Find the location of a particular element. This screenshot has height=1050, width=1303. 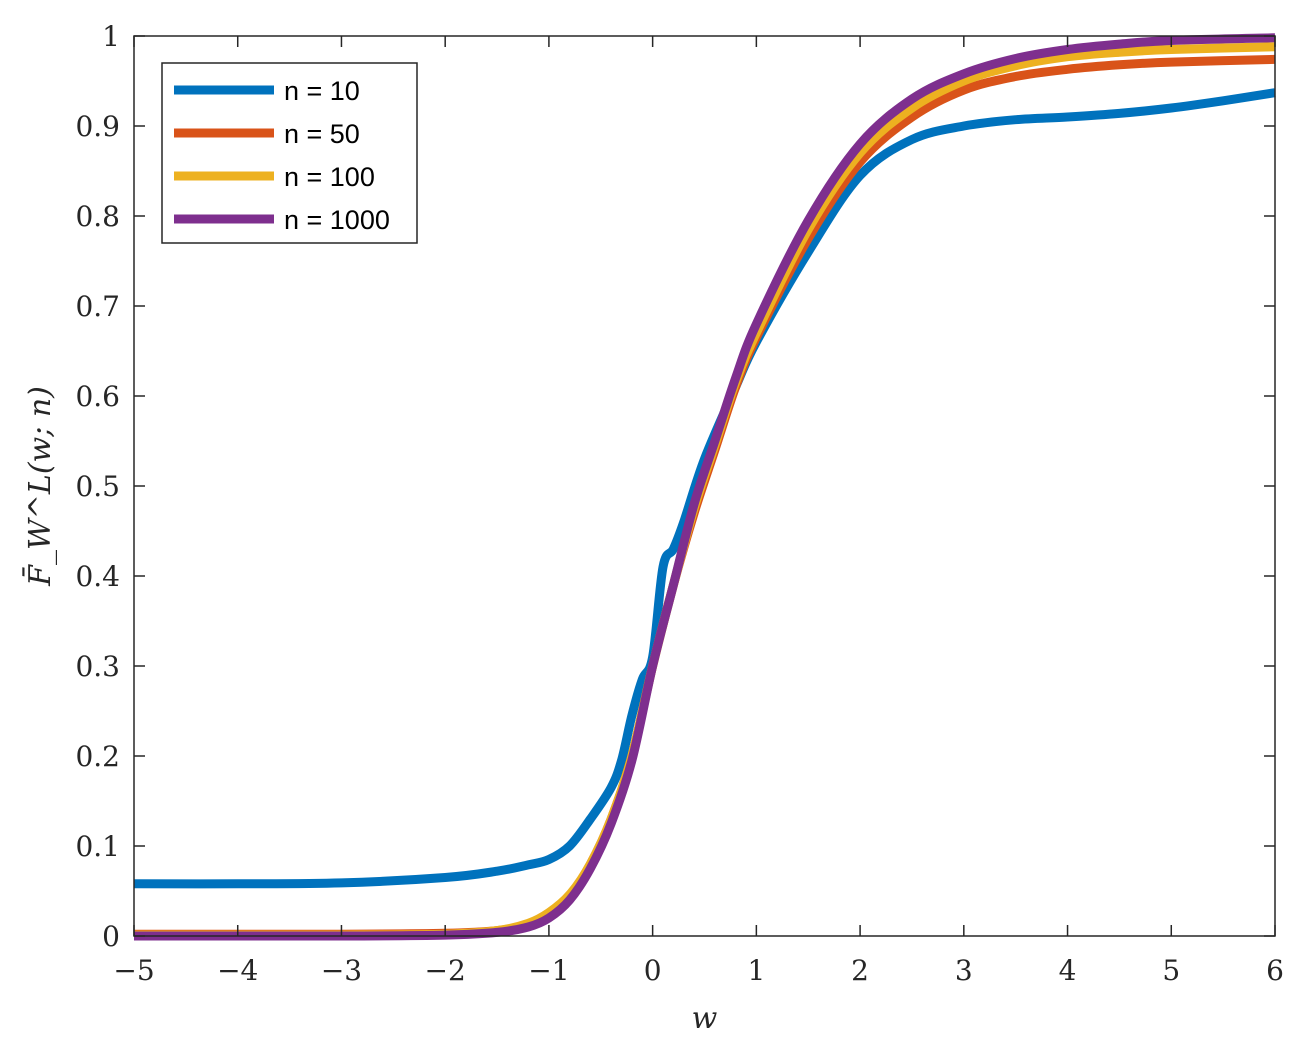

x-tick-label: −3 is located at coordinates (341, 970).